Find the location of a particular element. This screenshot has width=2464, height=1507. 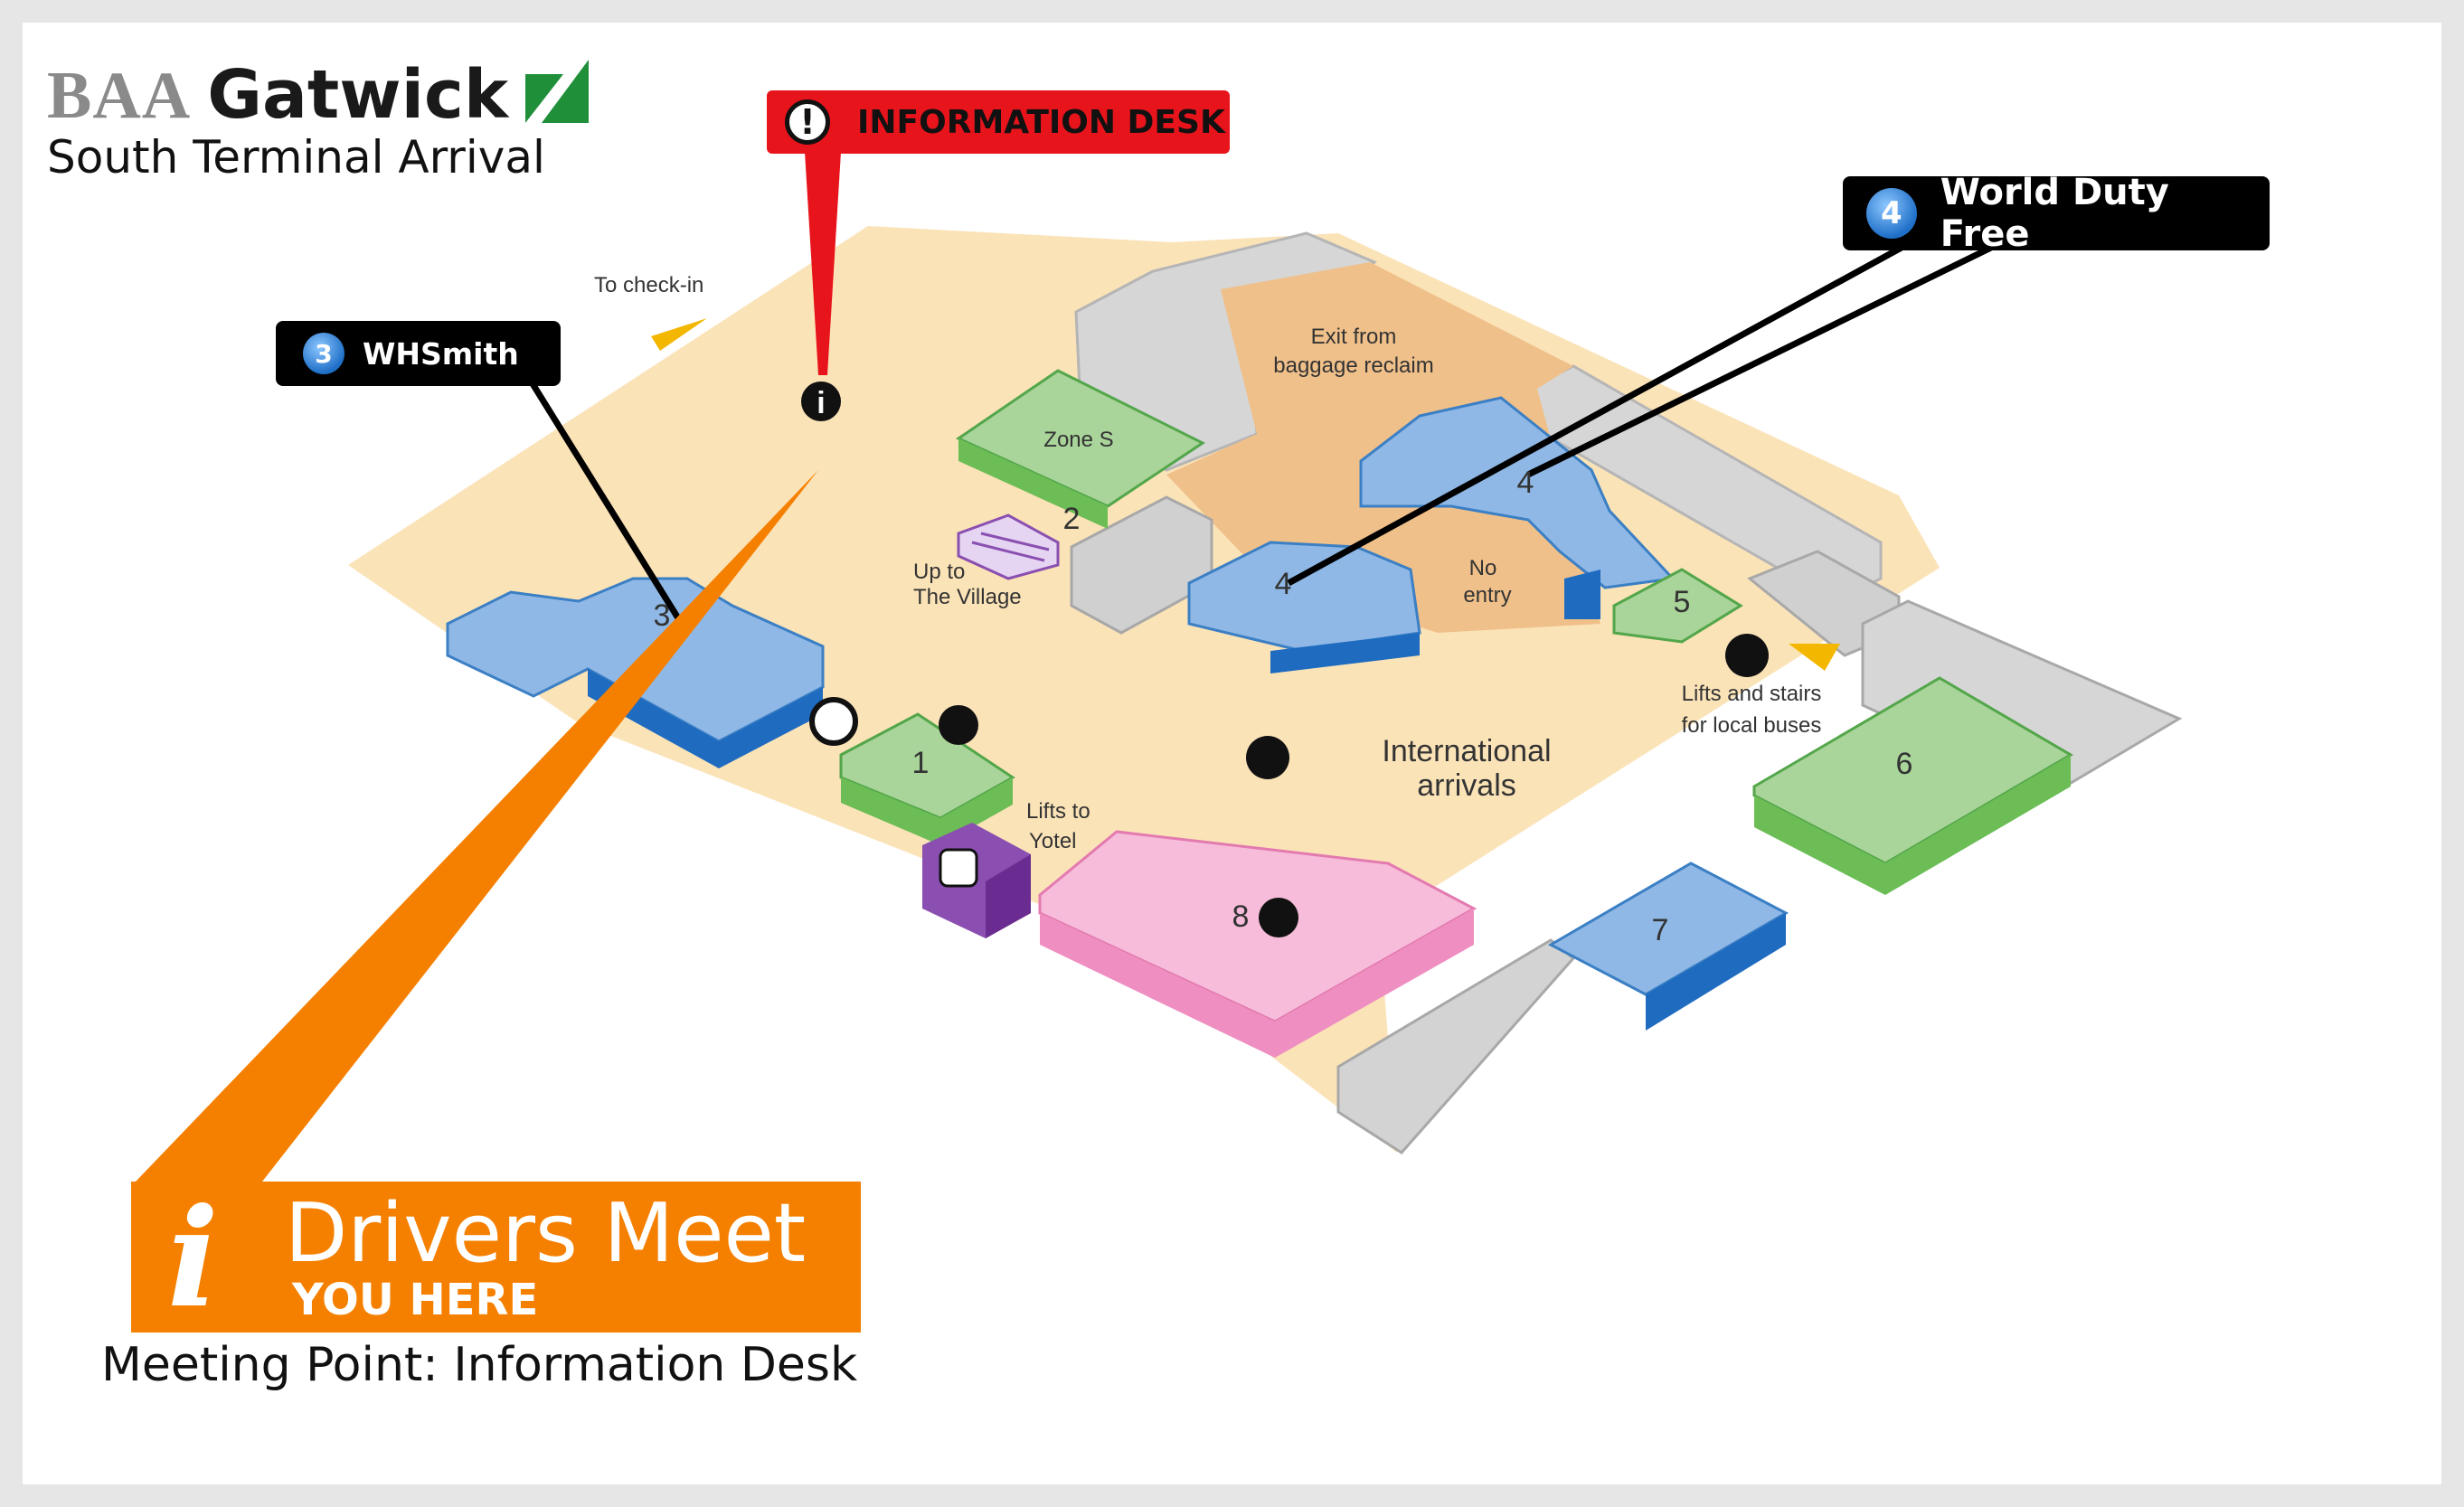

shop-7-side is located at coordinates (1716, 972).